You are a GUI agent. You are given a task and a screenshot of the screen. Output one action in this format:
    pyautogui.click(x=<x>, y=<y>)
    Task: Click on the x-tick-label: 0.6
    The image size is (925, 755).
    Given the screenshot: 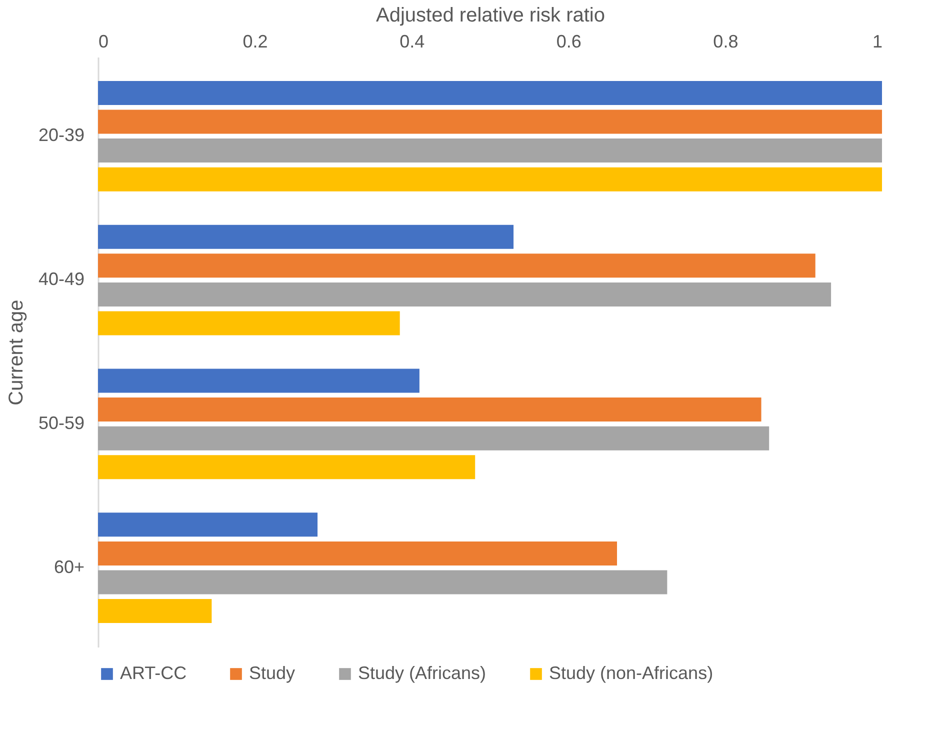 What is the action you would take?
    pyautogui.click(x=569, y=42)
    